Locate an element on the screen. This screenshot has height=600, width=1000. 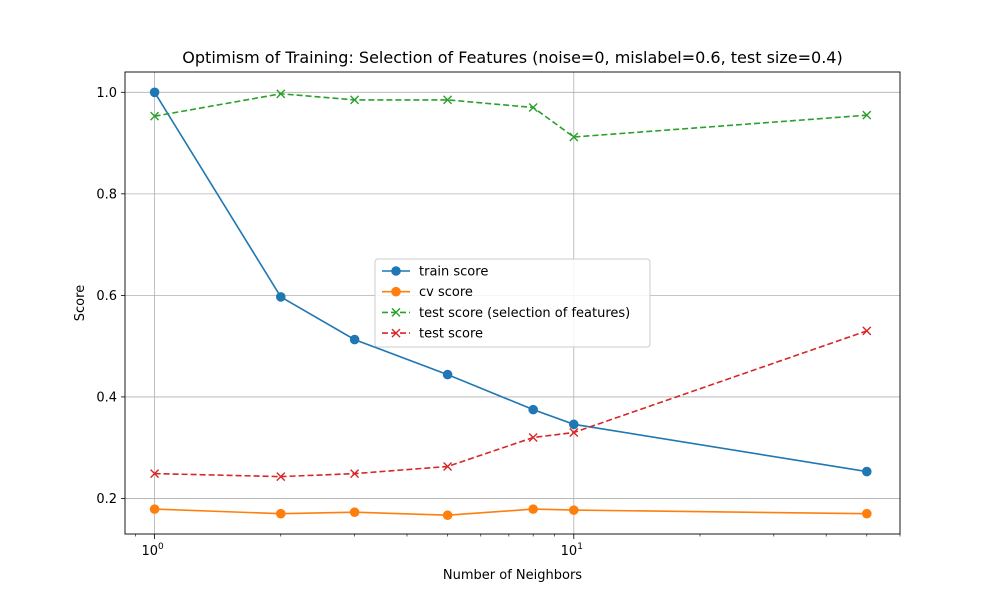
y-tick-label: 1.0 is located at coordinates (106, 93).